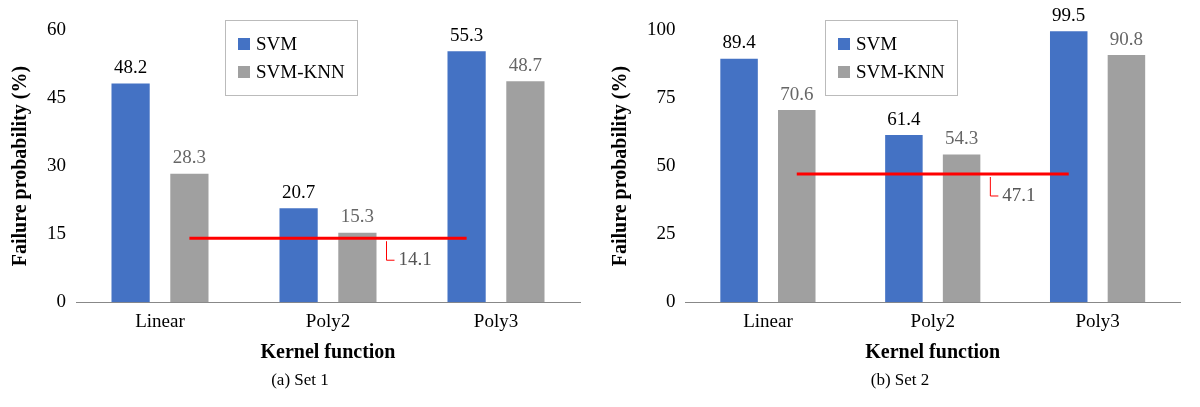 This screenshot has width=1200, height=407. Describe the element at coordinates (525, 64) in the screenshot. I see `data-label: 48.7` at that location.